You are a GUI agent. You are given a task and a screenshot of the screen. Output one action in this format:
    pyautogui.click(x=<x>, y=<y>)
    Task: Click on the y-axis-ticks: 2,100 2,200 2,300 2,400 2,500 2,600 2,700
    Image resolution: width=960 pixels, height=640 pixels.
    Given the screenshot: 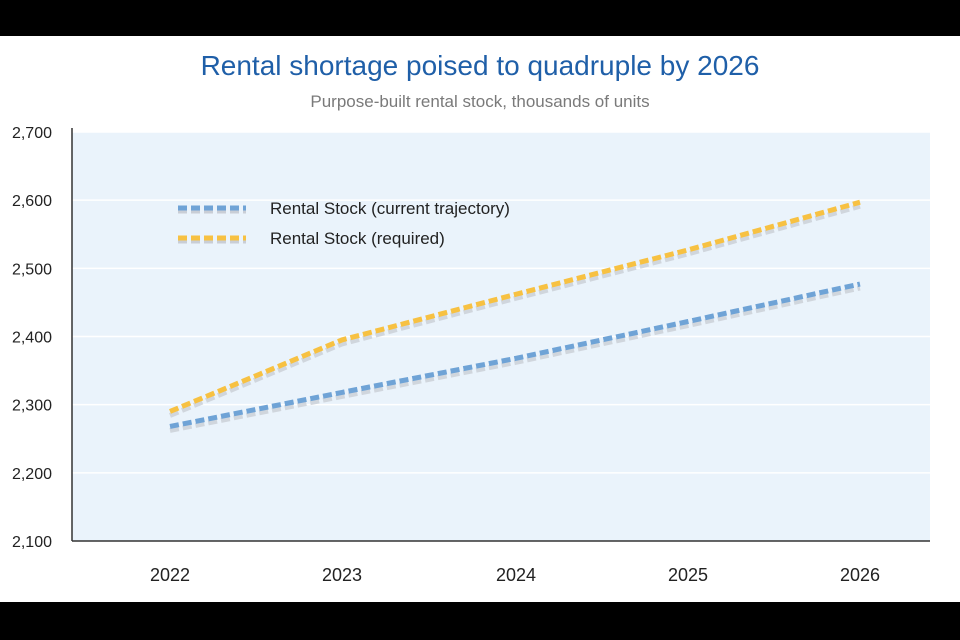 What is the action you would take?
    pyautogui.click(x=32, y=338)
    